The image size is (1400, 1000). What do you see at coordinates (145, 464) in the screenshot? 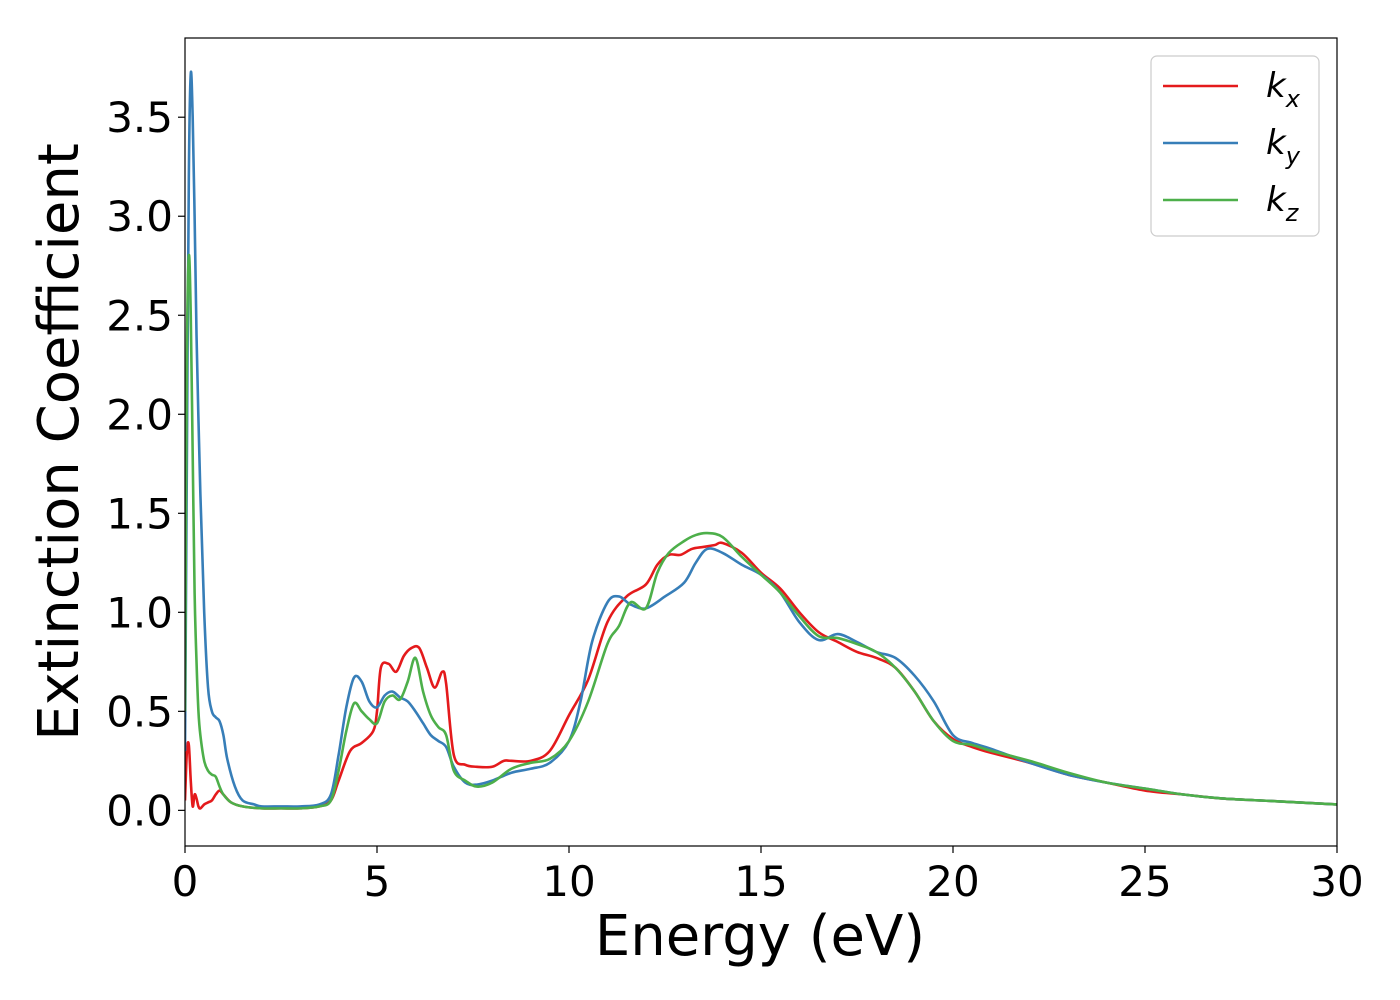
I see `y-axis-ticks: 0.0 0.5 1.0 1.5 2.0 2.5 3.0 3.5` at bounding box center [145, 464].